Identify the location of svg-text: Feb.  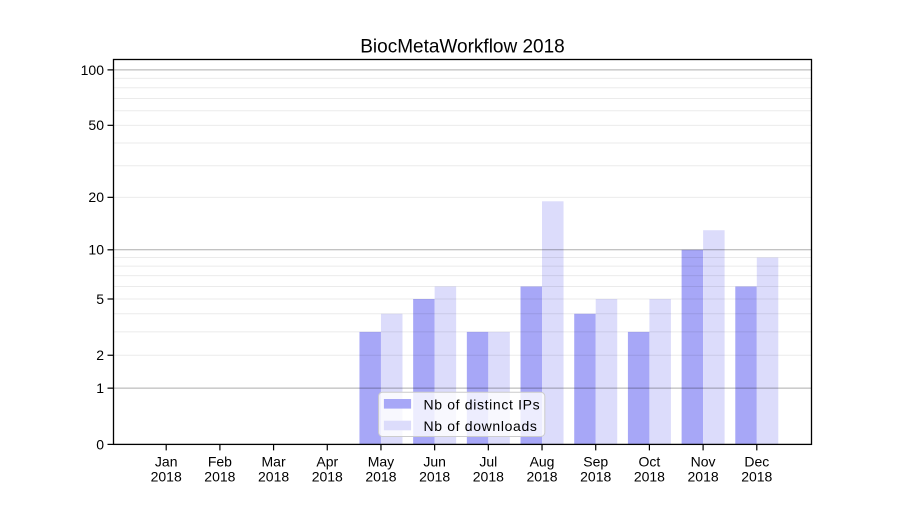
(220, 462).